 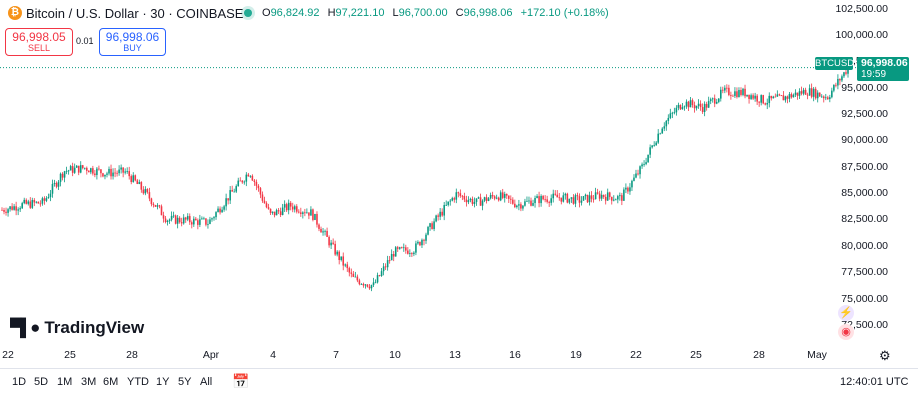 What do you see at coordinates (132, 42) in the screenshot?
I see `buy-button: 96,998.06 BUY` at bounding box center [132, 42].